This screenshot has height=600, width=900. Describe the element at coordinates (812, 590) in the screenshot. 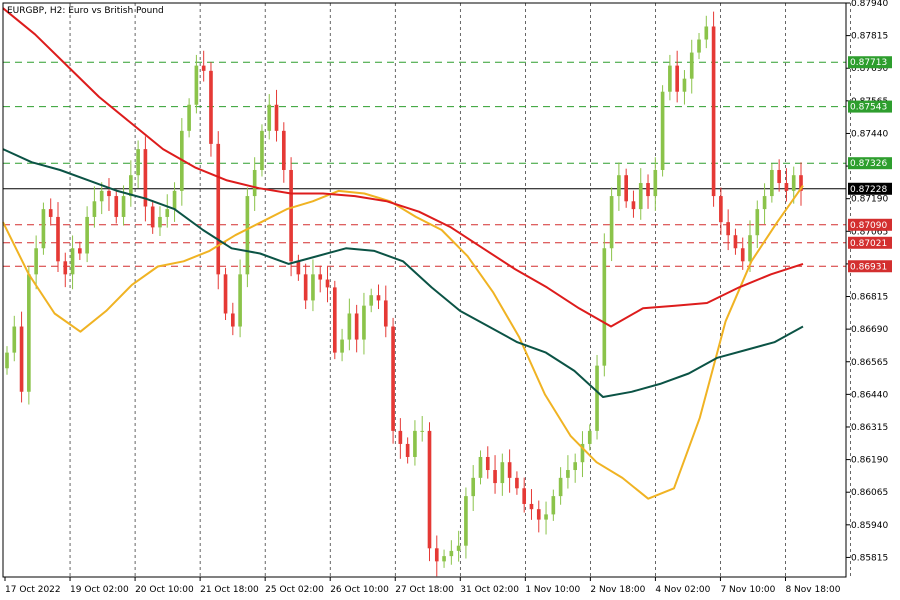

I see `time-tick-label: 8 Nov 18:00` at that location.